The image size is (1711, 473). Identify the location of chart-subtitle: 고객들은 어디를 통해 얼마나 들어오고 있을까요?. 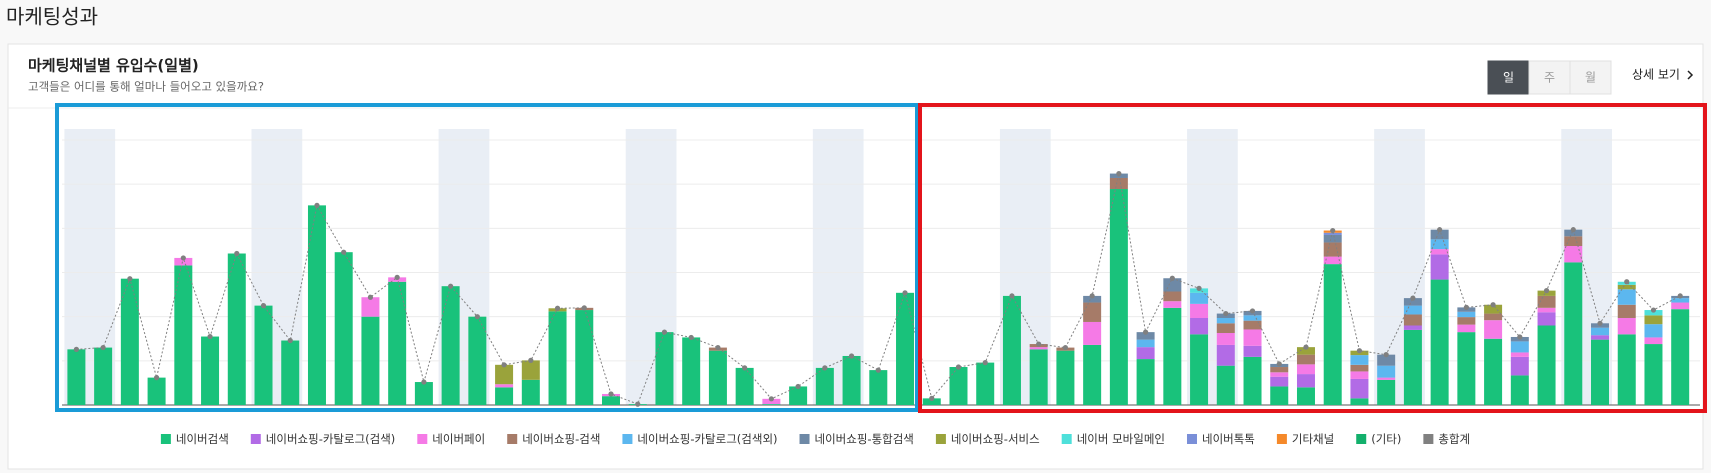
(146, 87).